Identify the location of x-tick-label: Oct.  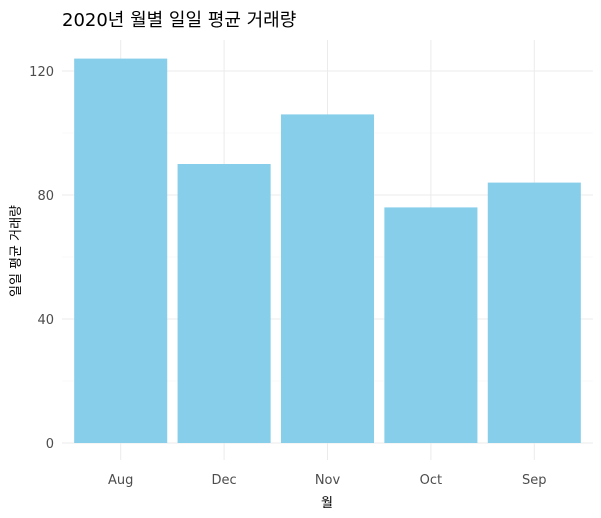
(431, 480).